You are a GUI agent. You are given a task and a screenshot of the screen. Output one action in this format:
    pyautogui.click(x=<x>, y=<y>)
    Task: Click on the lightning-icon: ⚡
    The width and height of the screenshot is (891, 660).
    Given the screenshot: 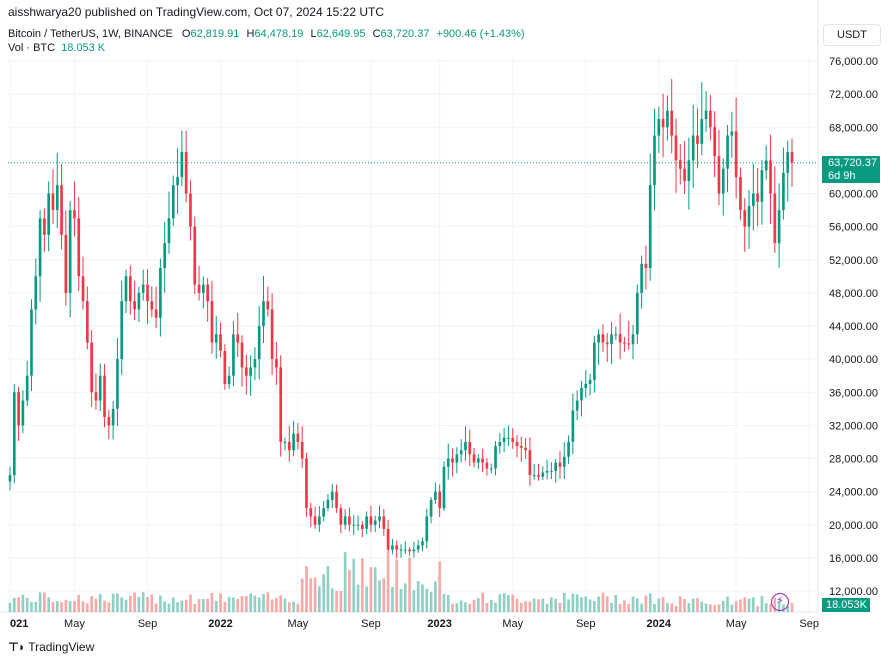 What is the action you would take?
    pyautogui.click(x=780, y=602)
    